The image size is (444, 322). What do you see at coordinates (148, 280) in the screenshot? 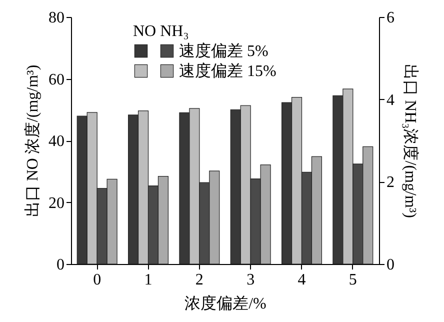
I see `x-tick-label: 1` at bounding box center [148, 280].